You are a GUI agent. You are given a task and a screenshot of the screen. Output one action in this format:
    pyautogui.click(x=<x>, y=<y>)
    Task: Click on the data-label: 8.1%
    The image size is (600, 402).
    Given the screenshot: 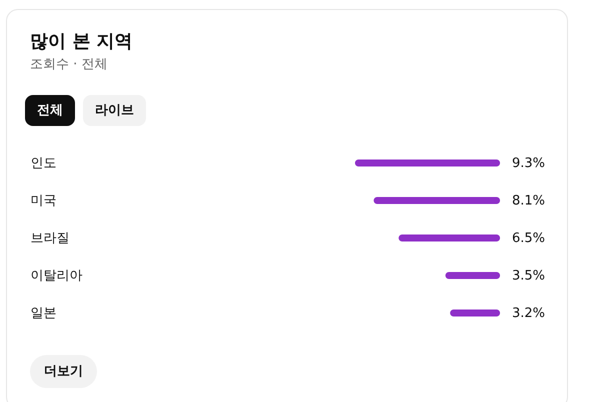 What is the action you would take?
    pyautogui.click(x=529, y=201)
    